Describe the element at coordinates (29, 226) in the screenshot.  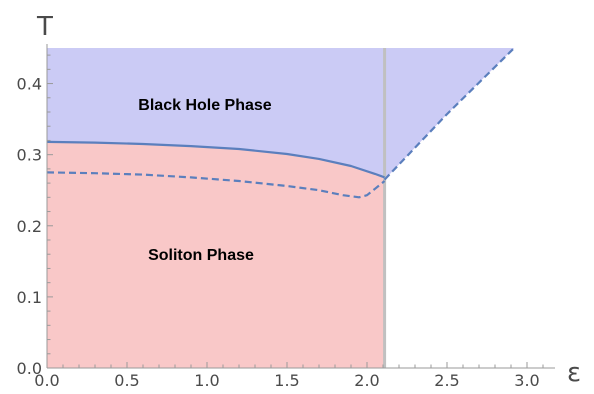
I see `y-tick-label: 0.2` at that location.